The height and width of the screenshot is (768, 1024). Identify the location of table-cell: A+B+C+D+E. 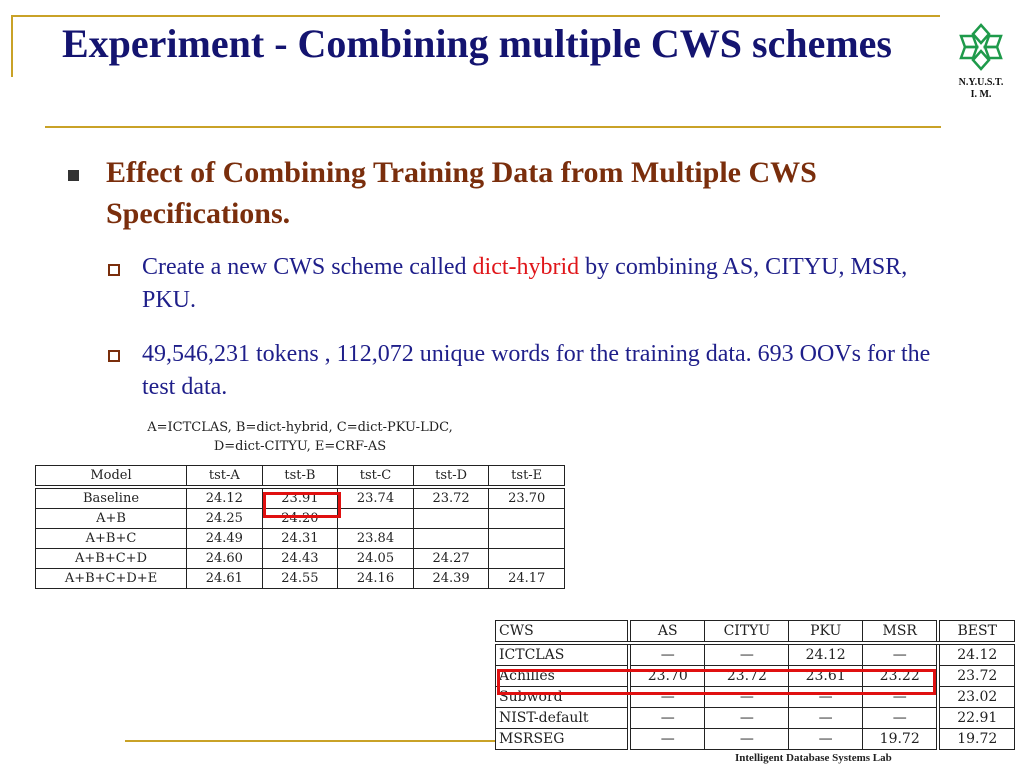
(111, 578).